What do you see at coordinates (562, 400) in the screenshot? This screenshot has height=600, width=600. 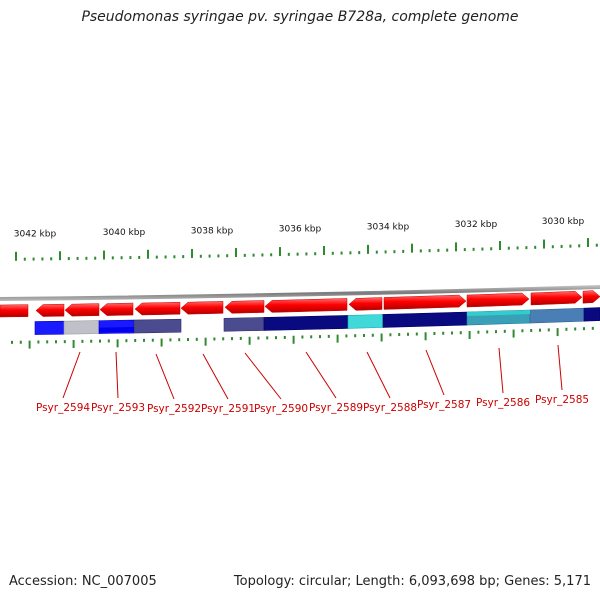 I see `gene-label: Psyr_2585` at bounding box center [562, 400].